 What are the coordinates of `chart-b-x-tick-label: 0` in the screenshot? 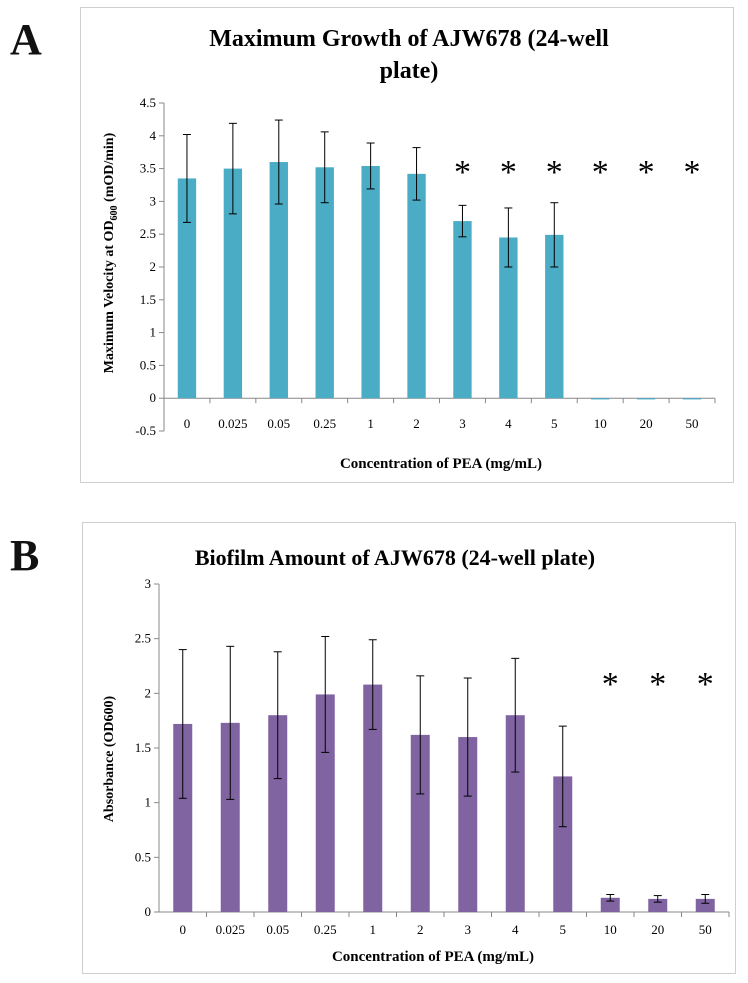 It's located at (183, 929).